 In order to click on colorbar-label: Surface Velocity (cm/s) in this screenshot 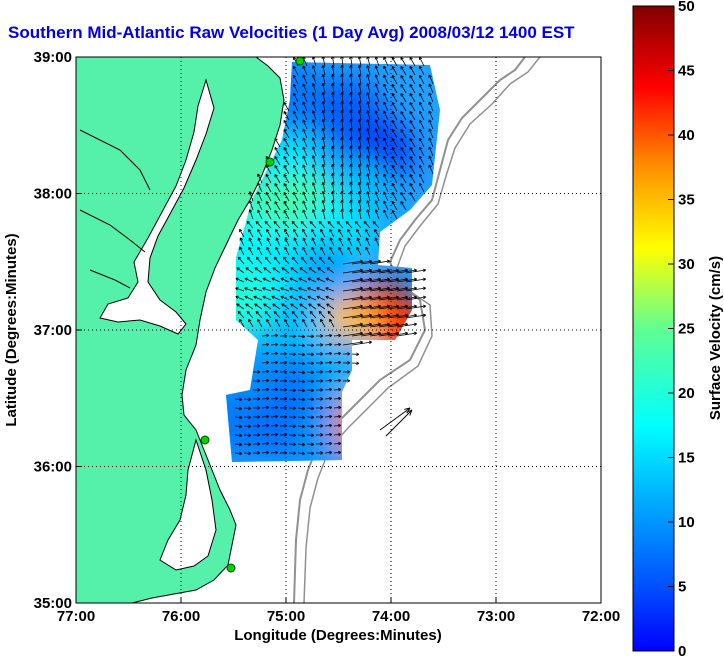, I will do `click(715, 338)`.